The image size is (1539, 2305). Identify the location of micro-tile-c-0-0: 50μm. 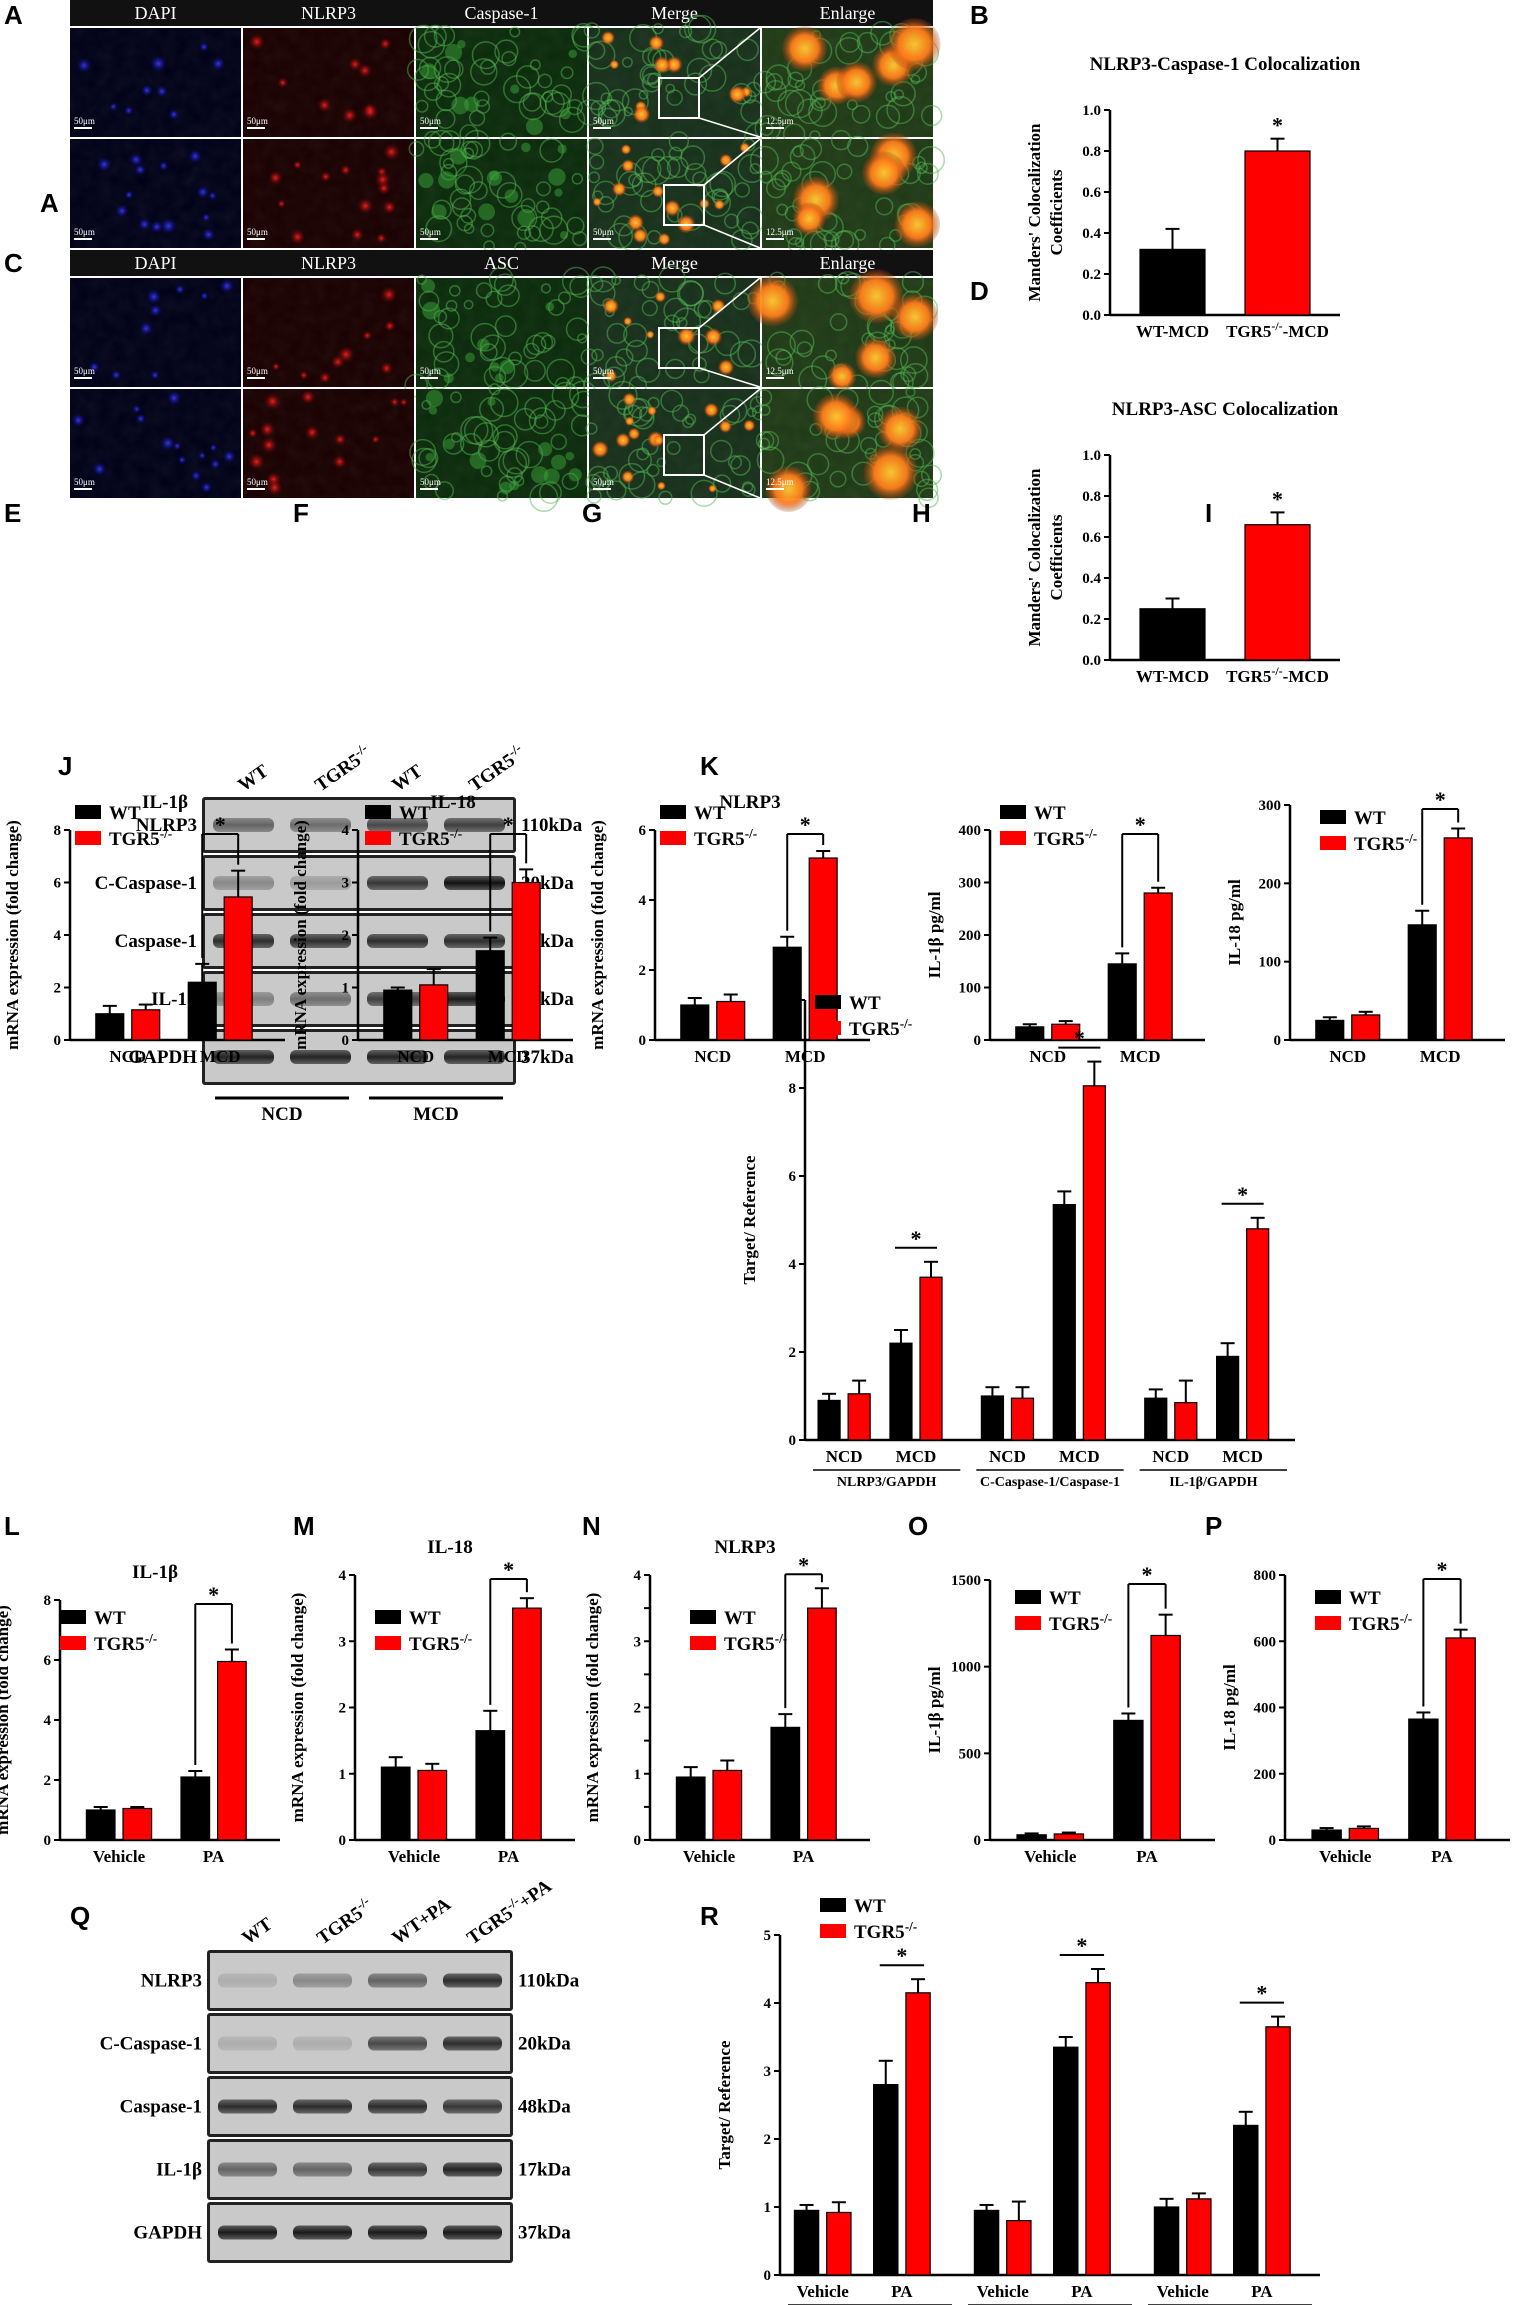
(155, 332).